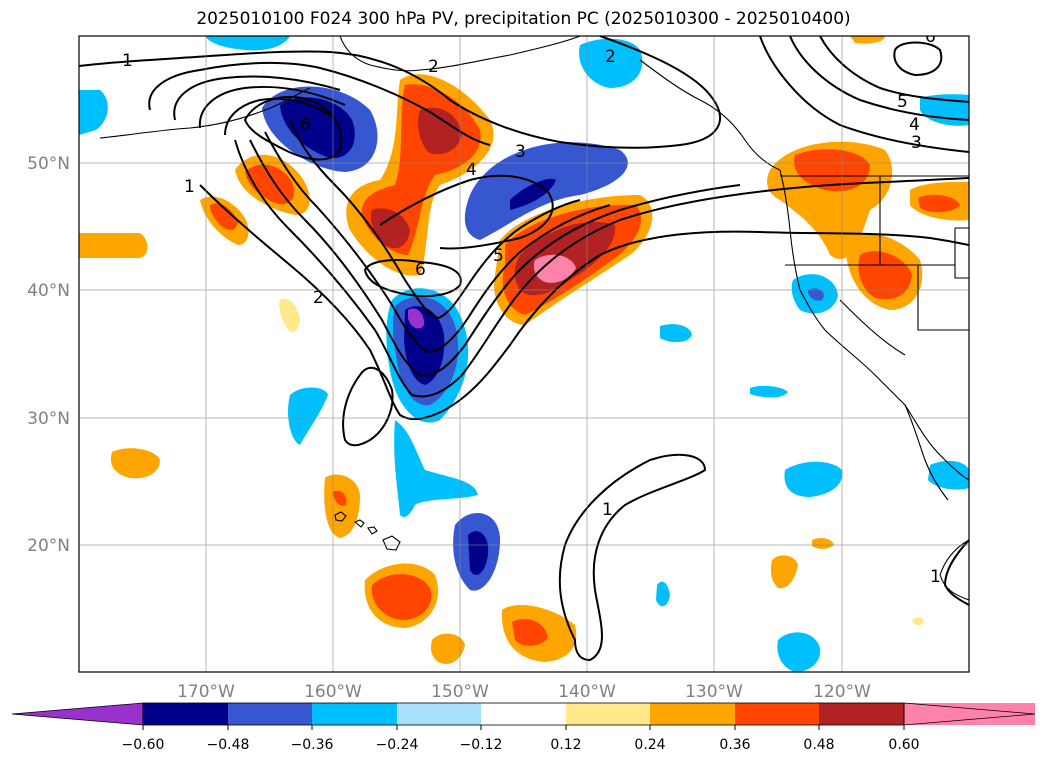 This screenshot has height=765, width=1047. I want to click on lat-labels: 50°N 40°N 30°N 20°N, so click(48, 355).